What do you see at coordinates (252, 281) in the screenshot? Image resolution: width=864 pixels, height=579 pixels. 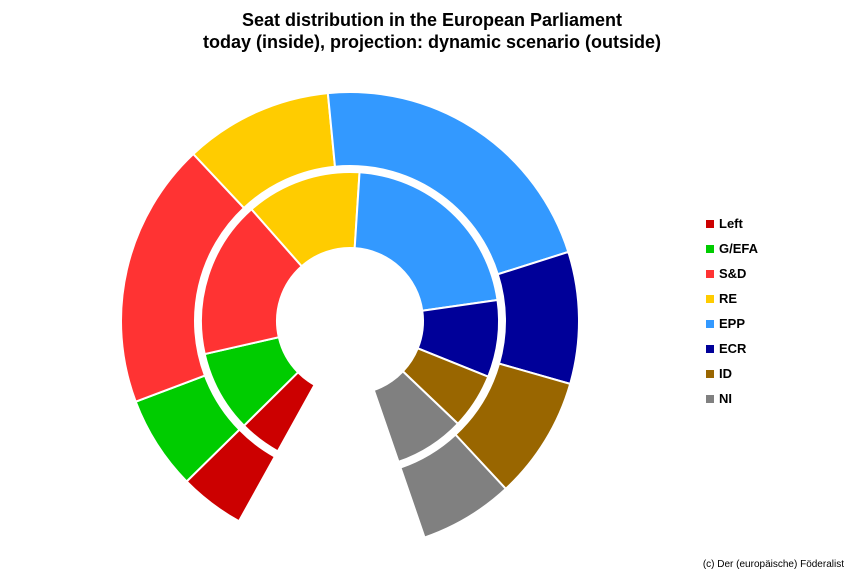 I see `inner-slice-s-d` at bounding box center [252, 281].